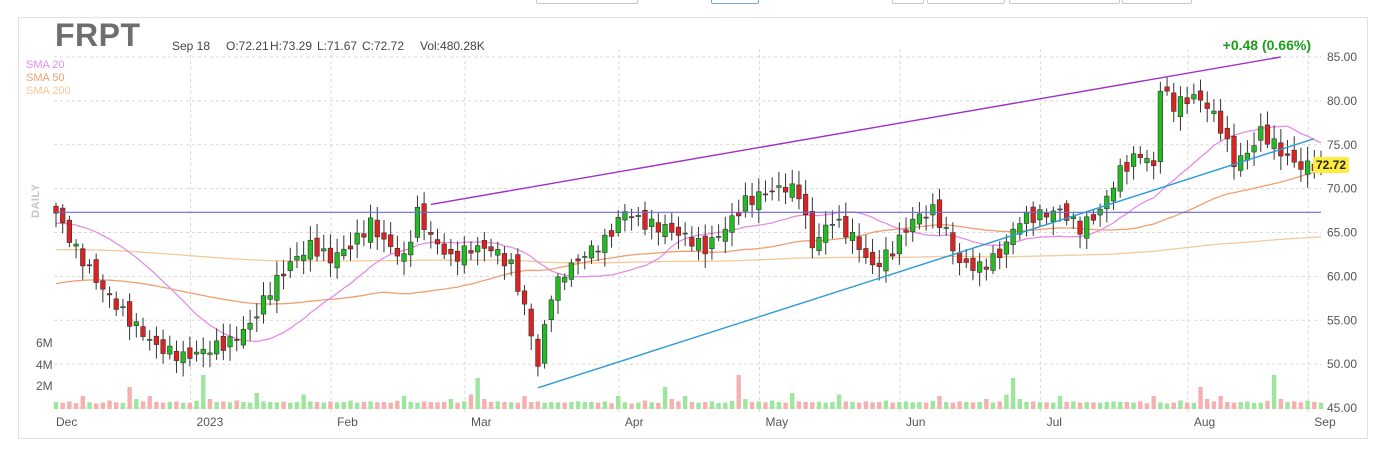 The height and width of the screenshot is (458, 1400). I want to click on x-tick-label: May, so click(776, 422).